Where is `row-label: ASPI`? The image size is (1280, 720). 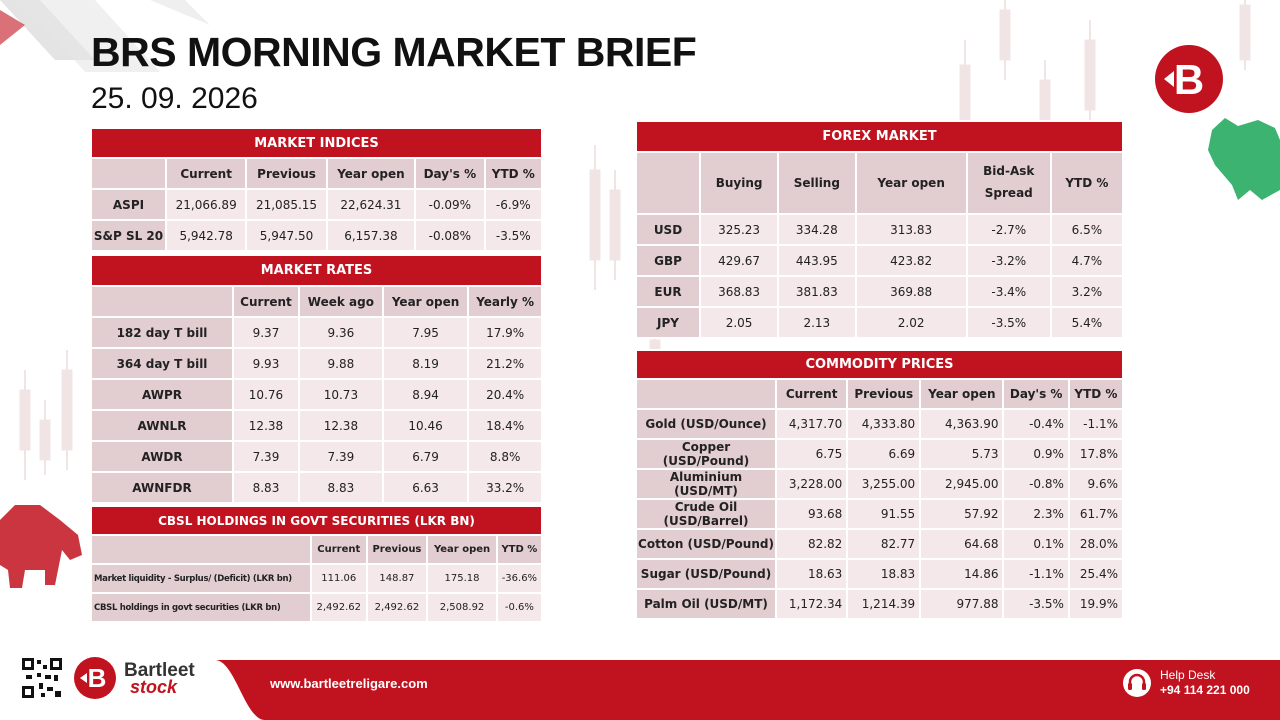 row-label: ASPI is located at coordinates (128, 204).